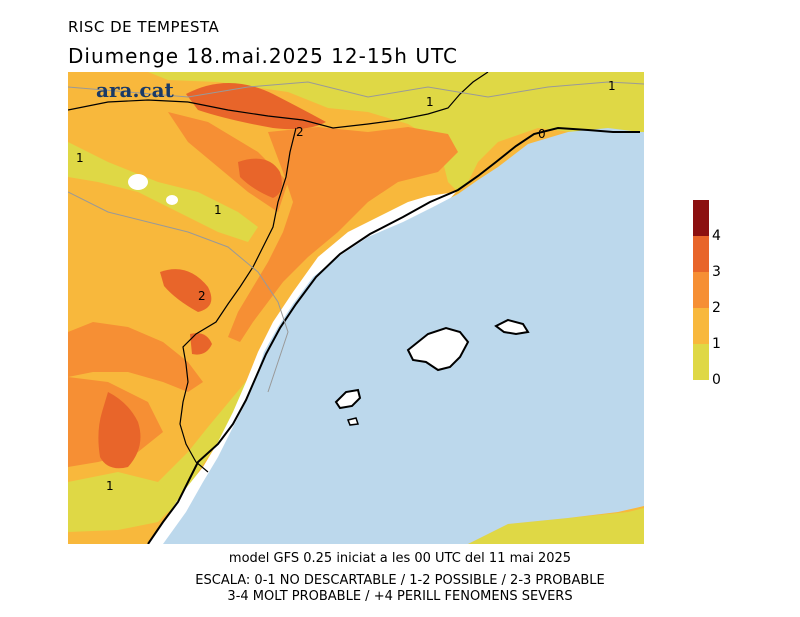 This screenshot has width=800, height=617. I want to click on contour-label: 0, so click(542, 134).